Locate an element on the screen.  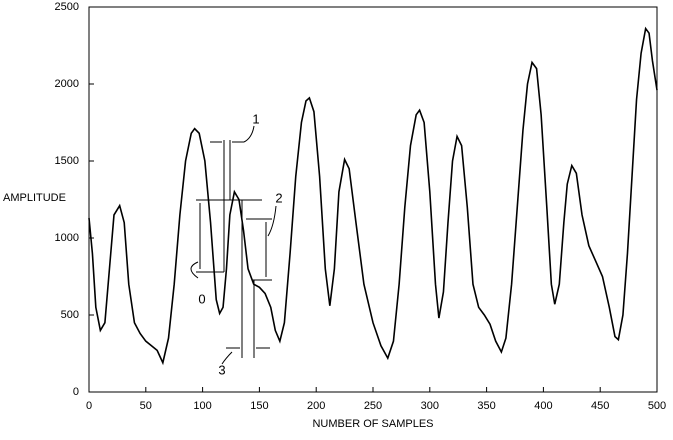
x-tick-label: 50 is located at coordinates (146, 406).